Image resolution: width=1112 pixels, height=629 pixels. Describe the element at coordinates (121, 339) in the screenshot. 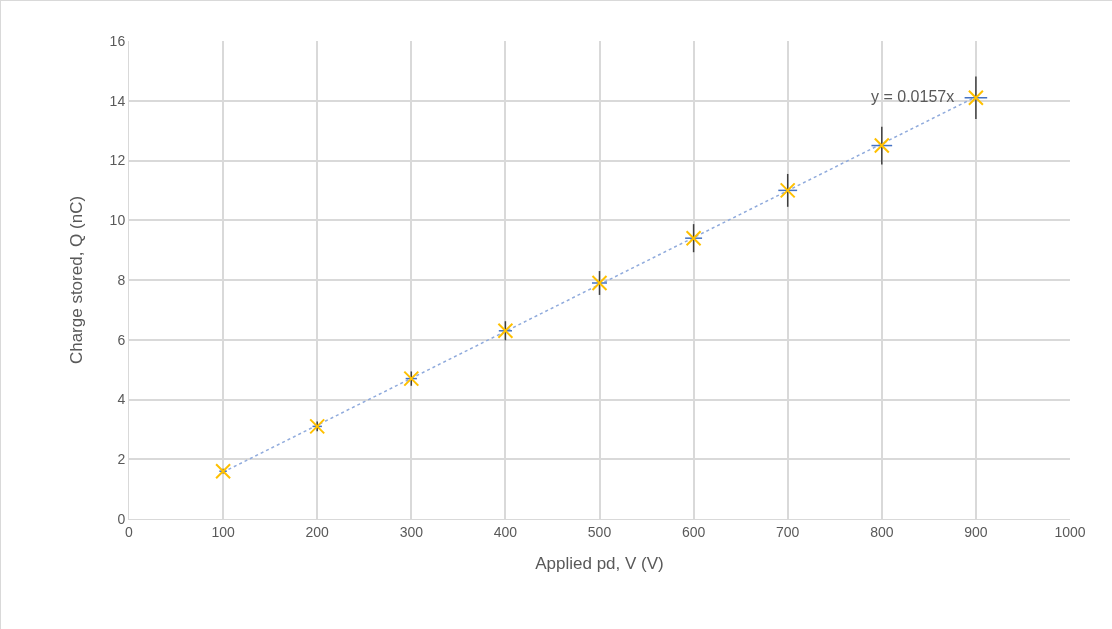

I see `y-tick-label: 6` at that location.